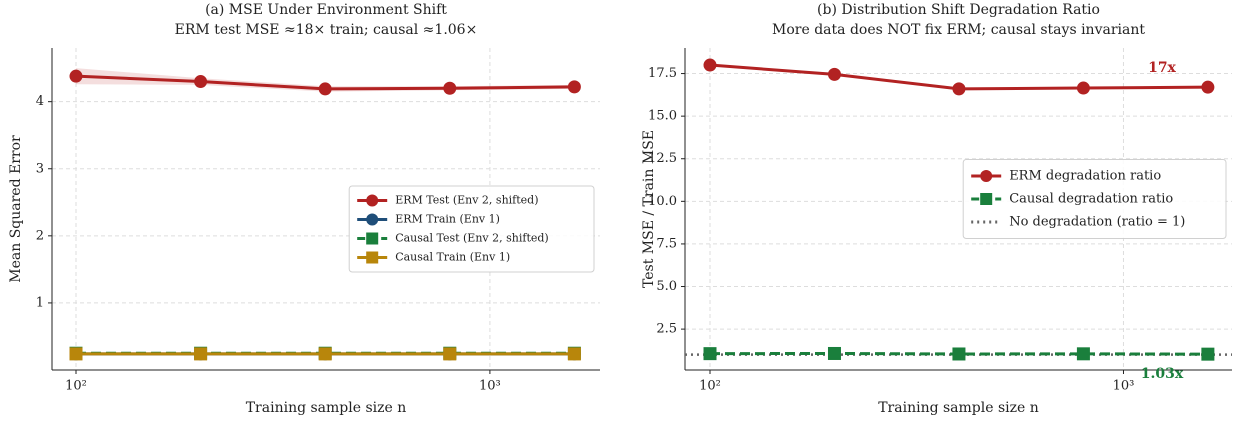 The height and width of the screenshot is (428, 1235). What do you see at coordinates (16, 209) in the screenshot?
I see `y-axis-label: Mean Squared Error` at bounding box center [16, 209].